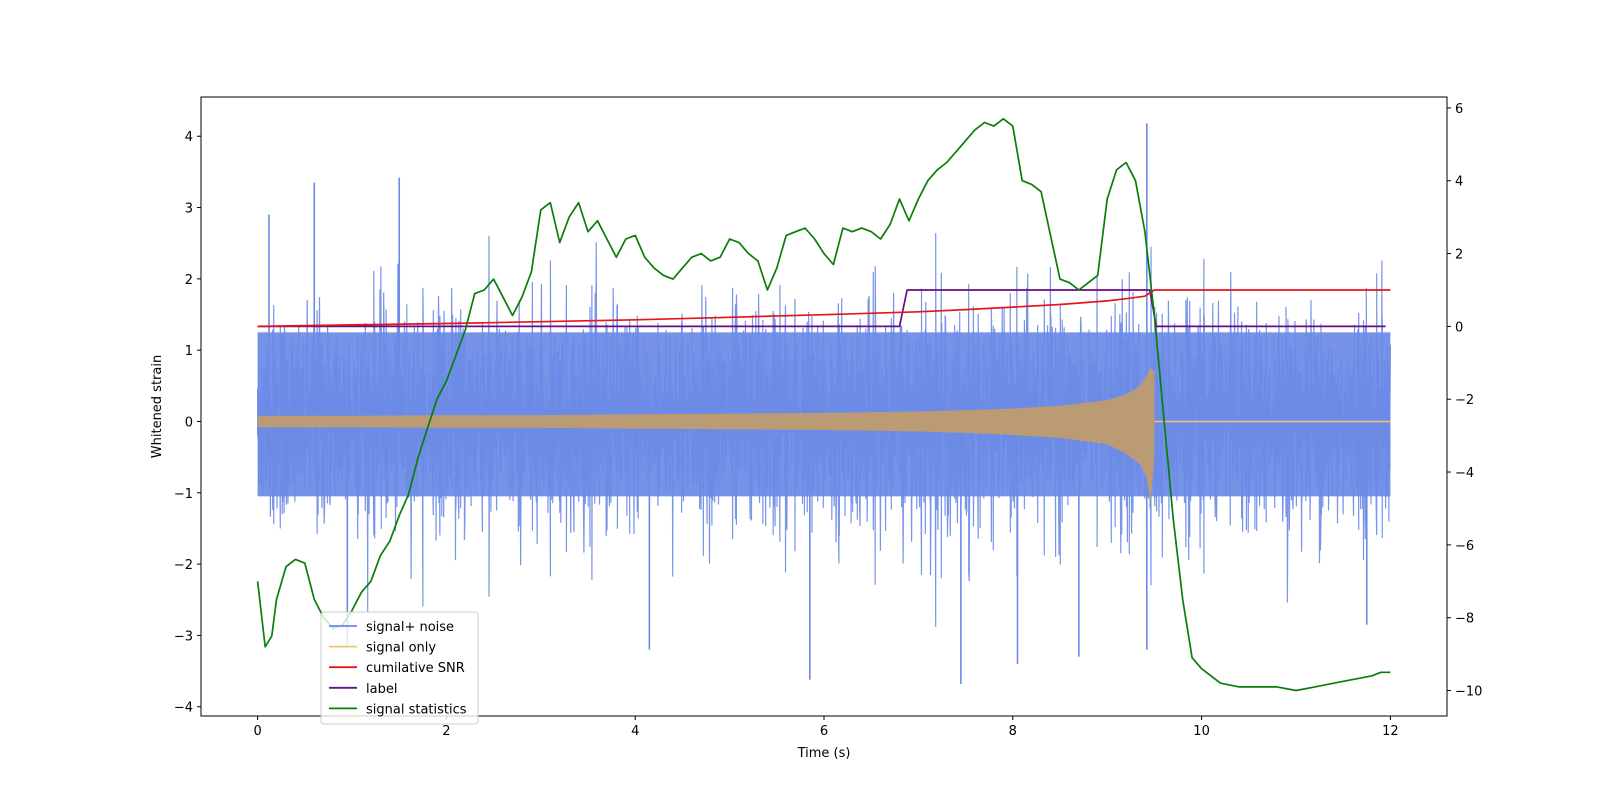  What do you see at coordinates (1201, 731) in the screenshot?
I see `x-tick-label: 10` at bounding box center [1201, 731].